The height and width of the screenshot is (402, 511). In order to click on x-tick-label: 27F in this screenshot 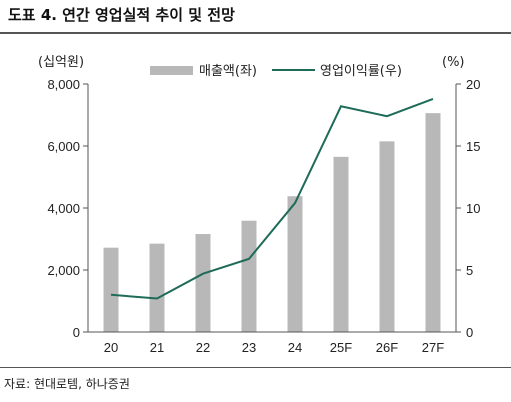, I will do `click(433, 347)`.